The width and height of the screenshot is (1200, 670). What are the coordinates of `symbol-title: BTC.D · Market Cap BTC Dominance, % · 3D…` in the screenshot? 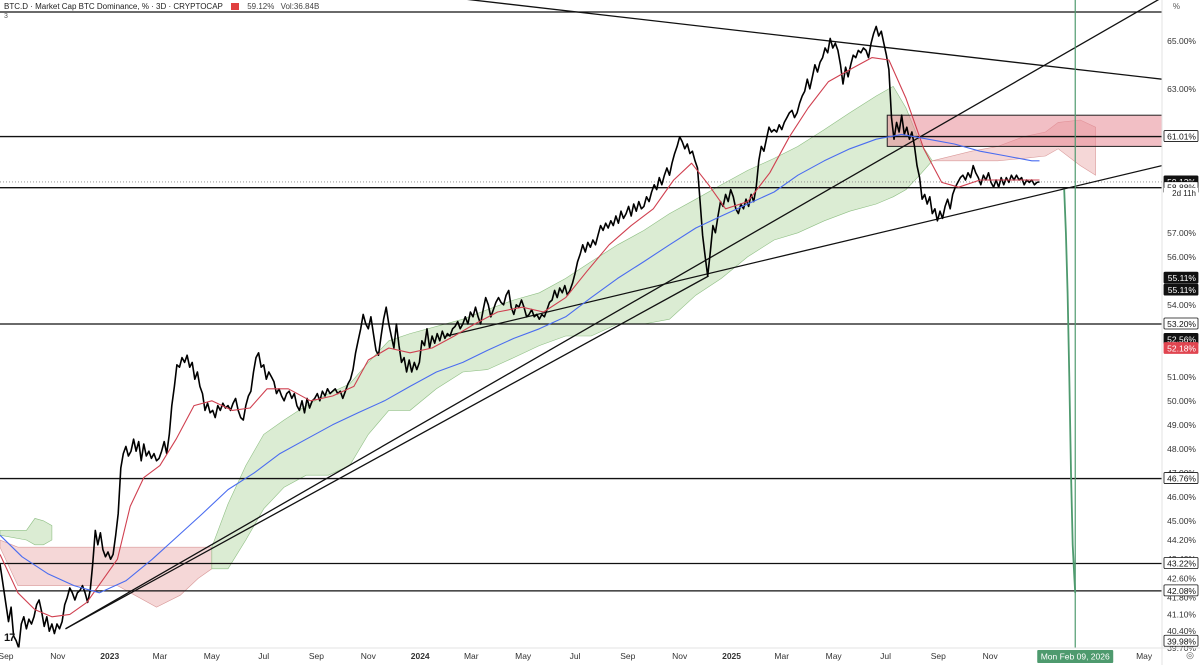 It's located at (113, 6).